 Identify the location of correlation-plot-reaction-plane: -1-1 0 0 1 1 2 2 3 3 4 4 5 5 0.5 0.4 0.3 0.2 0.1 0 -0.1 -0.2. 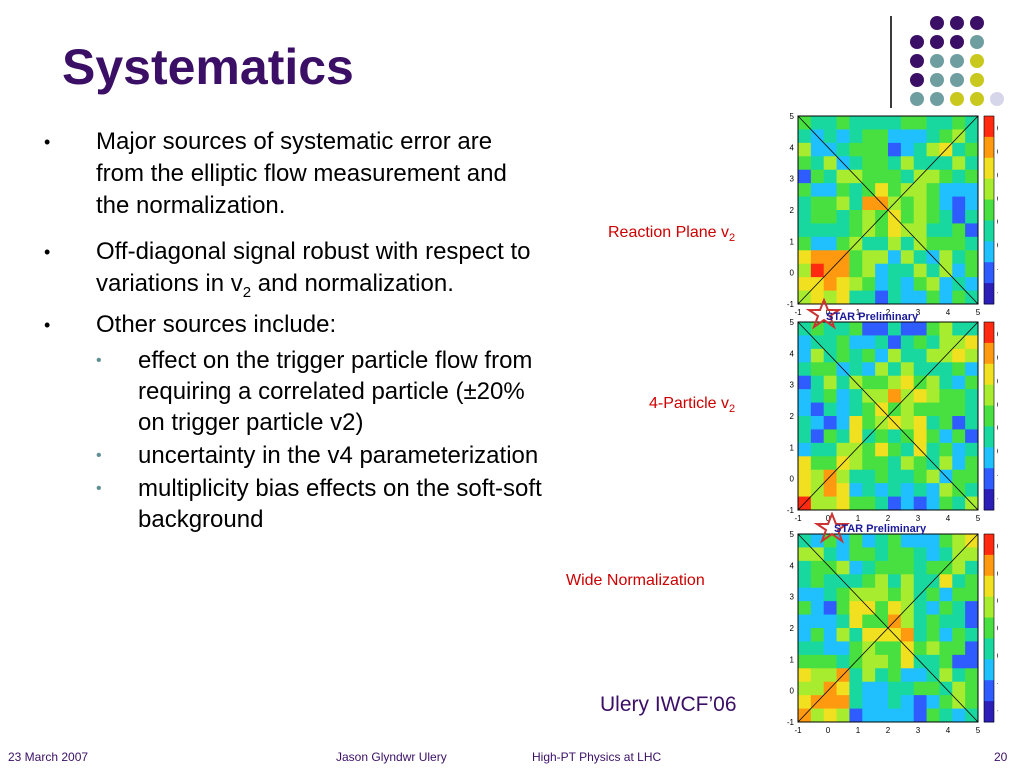
(892, 214).